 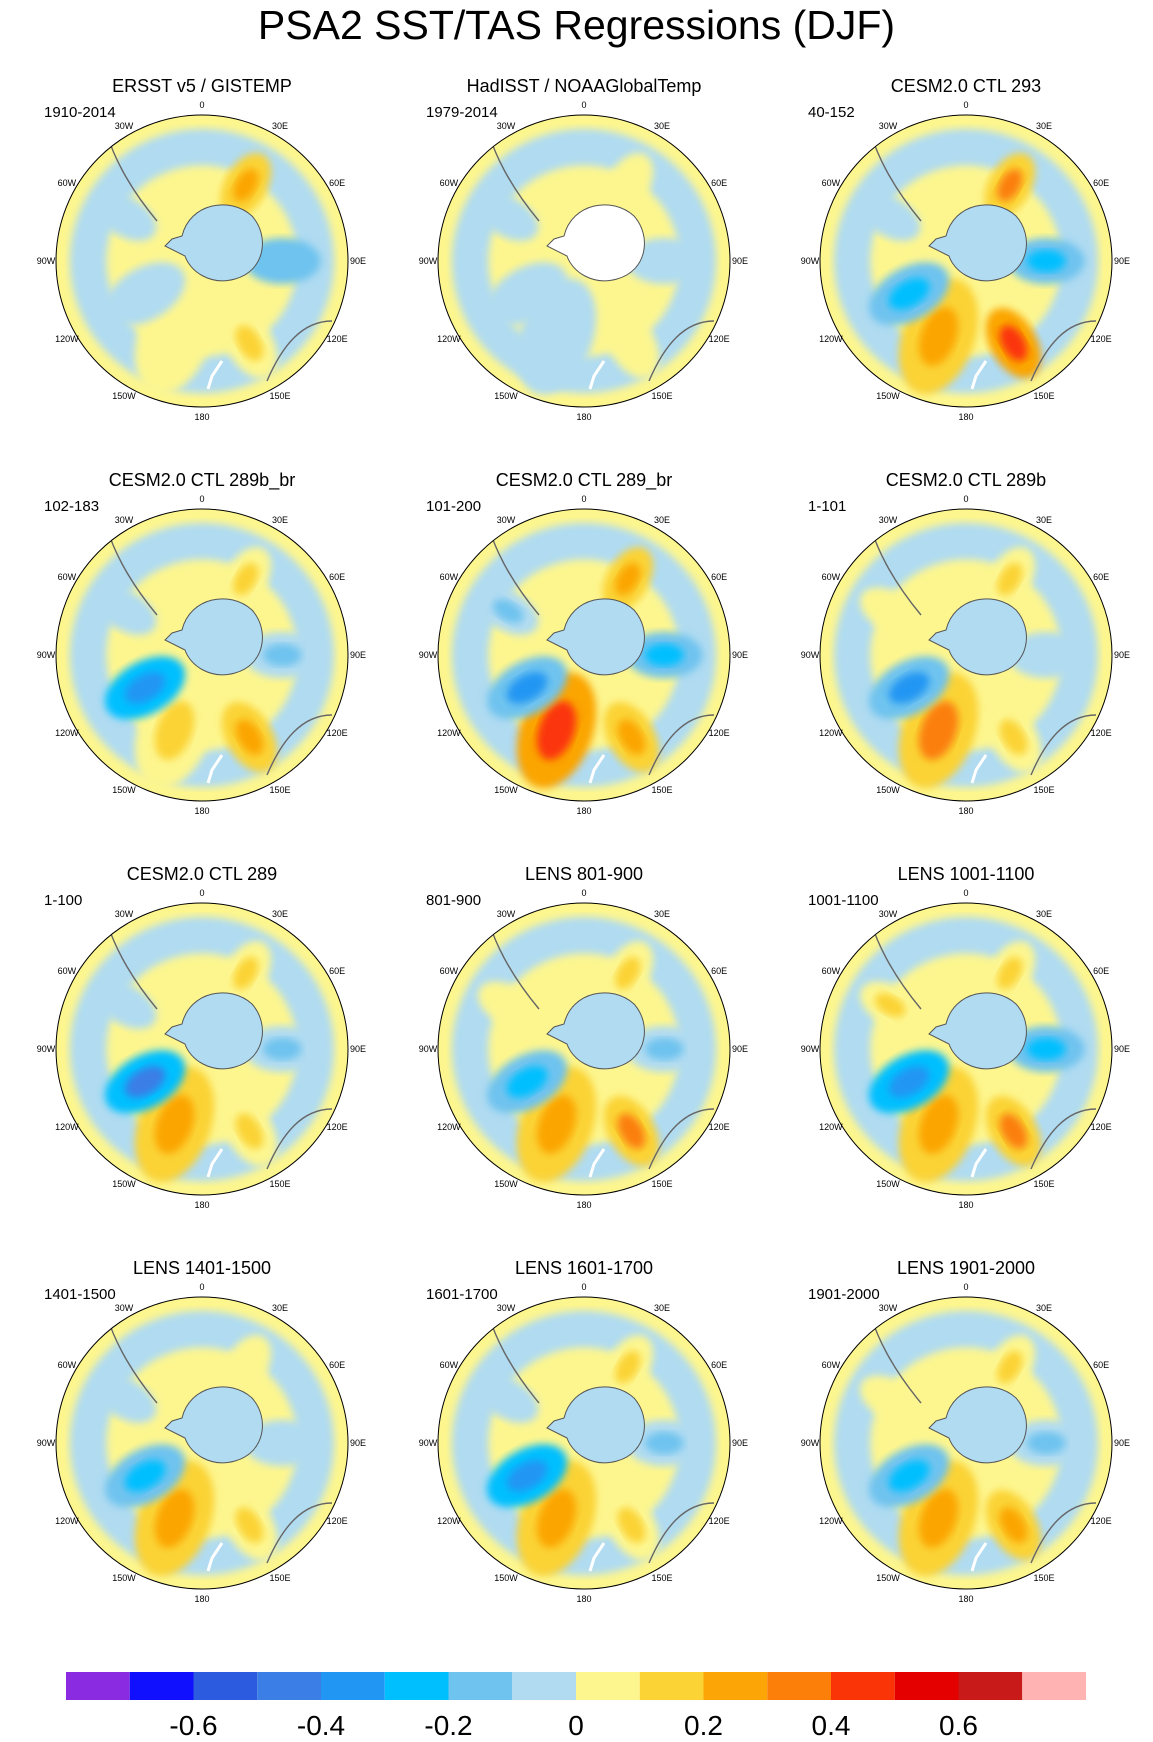 What do you see at coordinates (448, 1725) in the screenshot?
I see `colorbar-tick-label: -0.2` at bounding box center [448, 1725].